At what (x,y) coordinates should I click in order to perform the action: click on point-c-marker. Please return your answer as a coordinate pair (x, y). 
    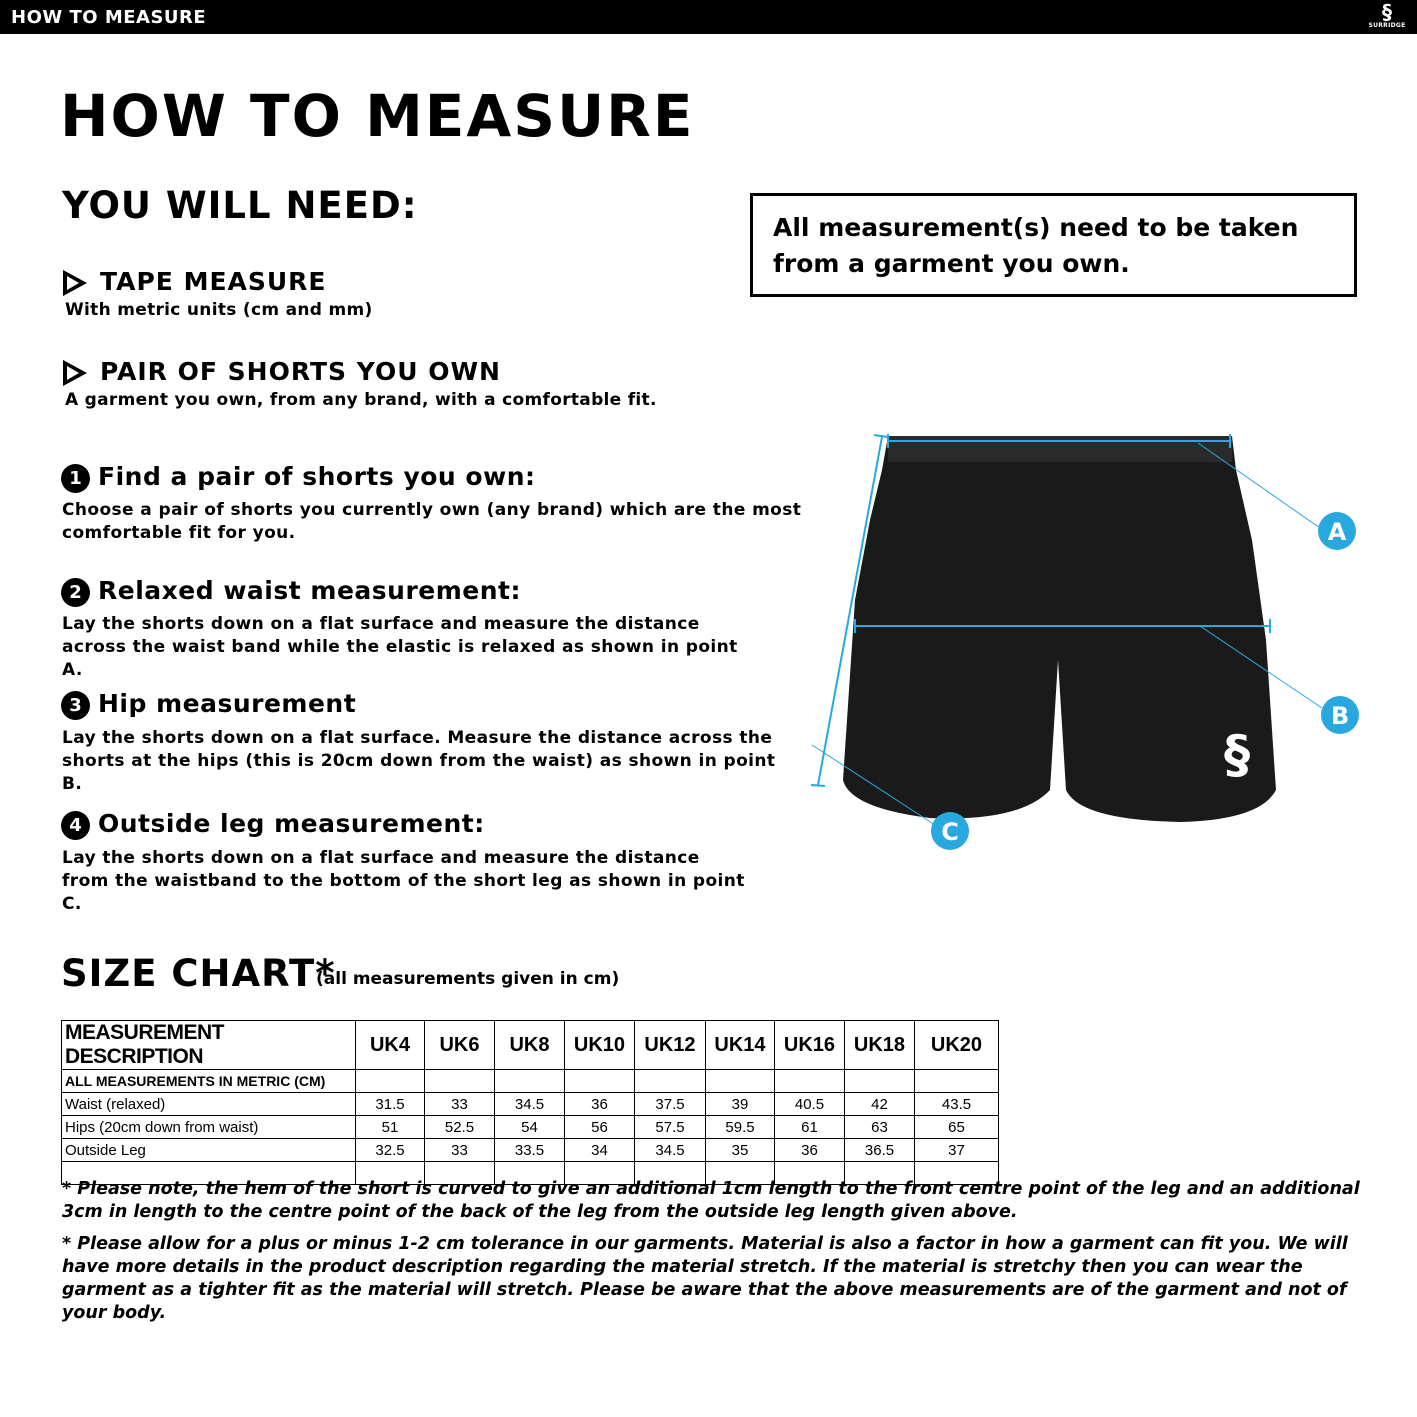
    Looking at the image, I should click on (950, 831).